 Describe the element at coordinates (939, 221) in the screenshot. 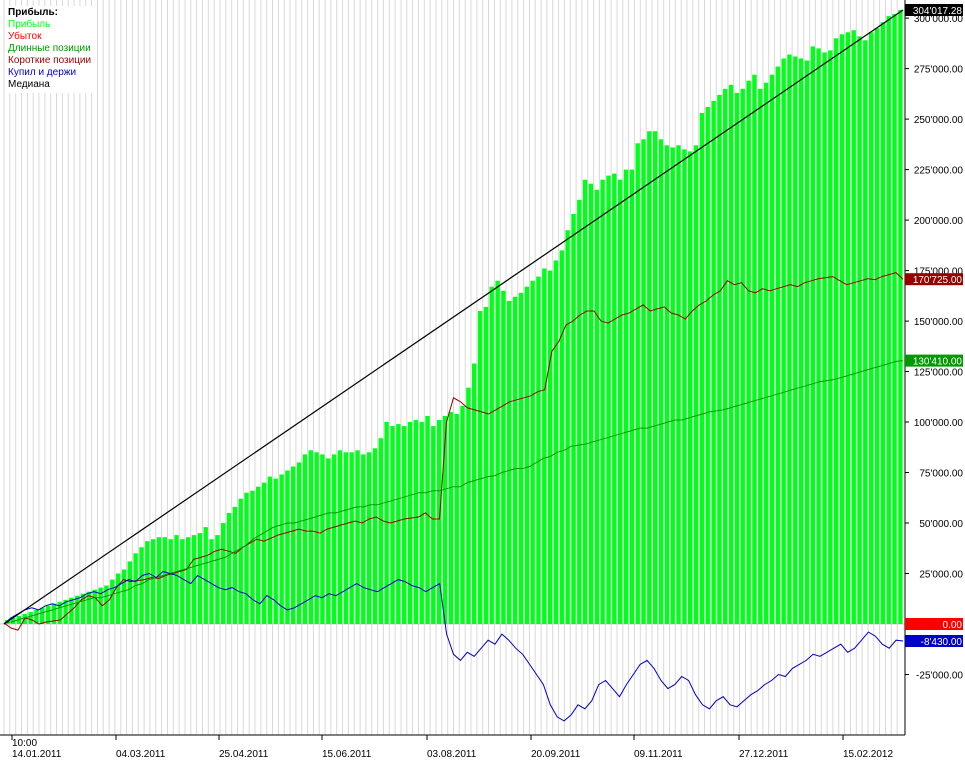

I see `y-tick-label: 200'000.00` at that location.